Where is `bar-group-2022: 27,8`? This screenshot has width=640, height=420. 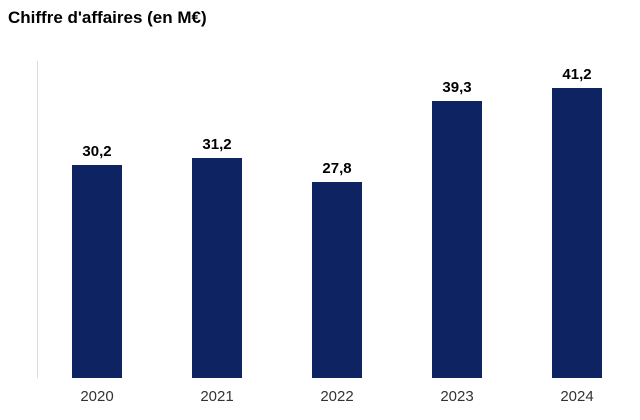
bar-group-2022: 27,8 is located at coordinates (337, 219).